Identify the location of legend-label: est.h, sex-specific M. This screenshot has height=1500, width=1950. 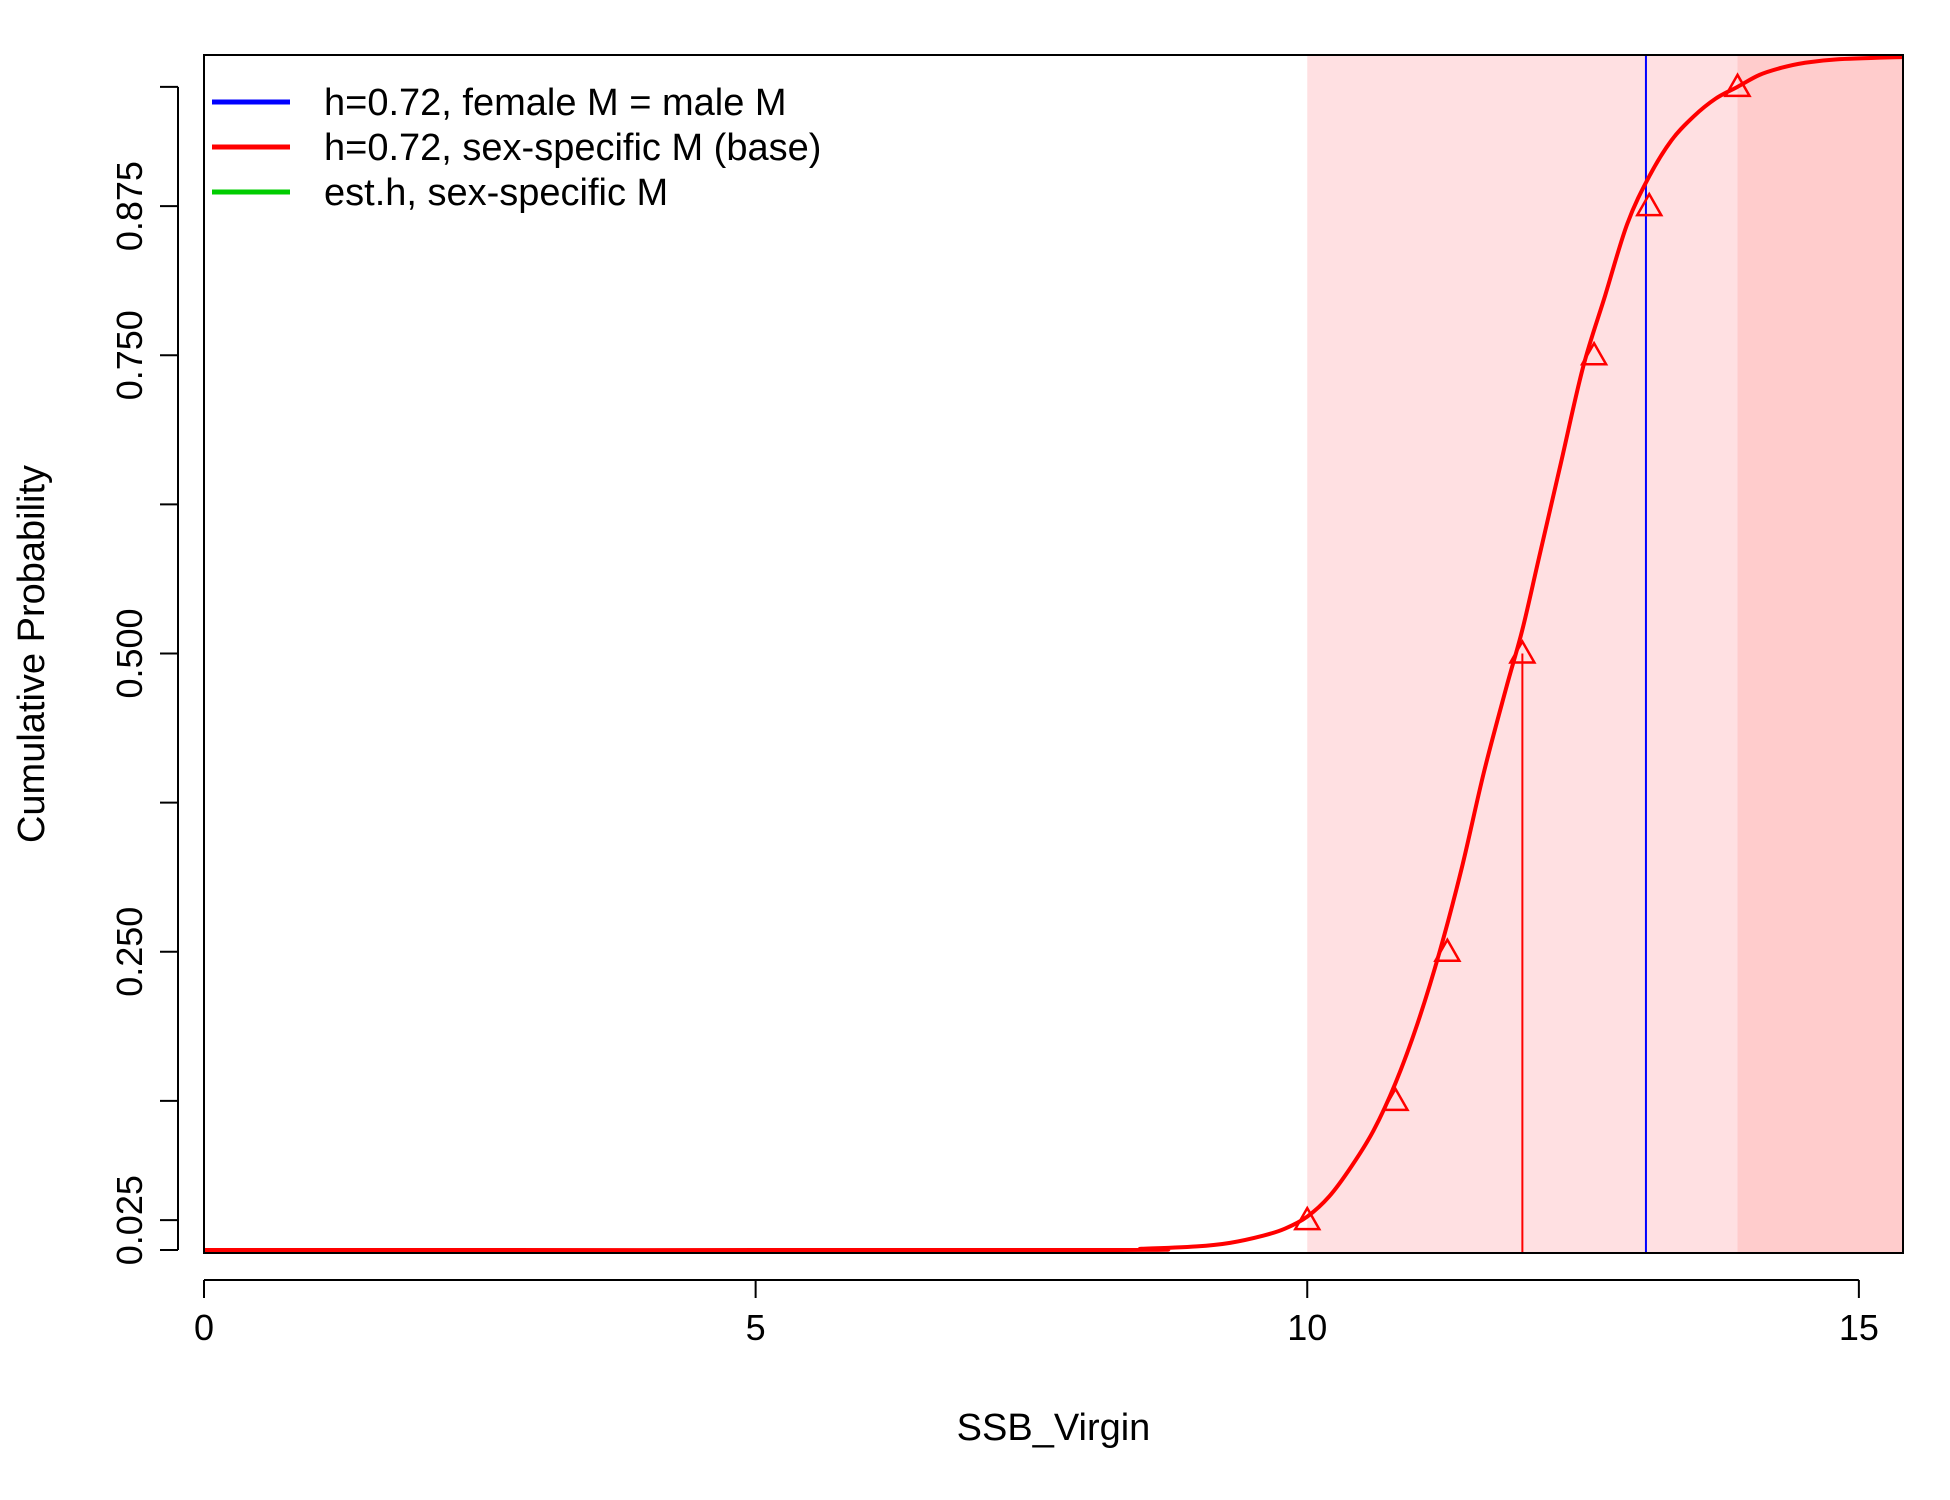
(496, 193).